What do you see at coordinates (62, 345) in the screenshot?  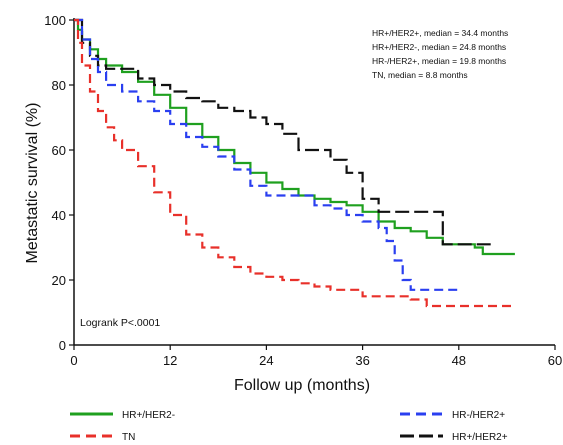 I see `y-tick-label: 0` at bounding box center [62, 345].